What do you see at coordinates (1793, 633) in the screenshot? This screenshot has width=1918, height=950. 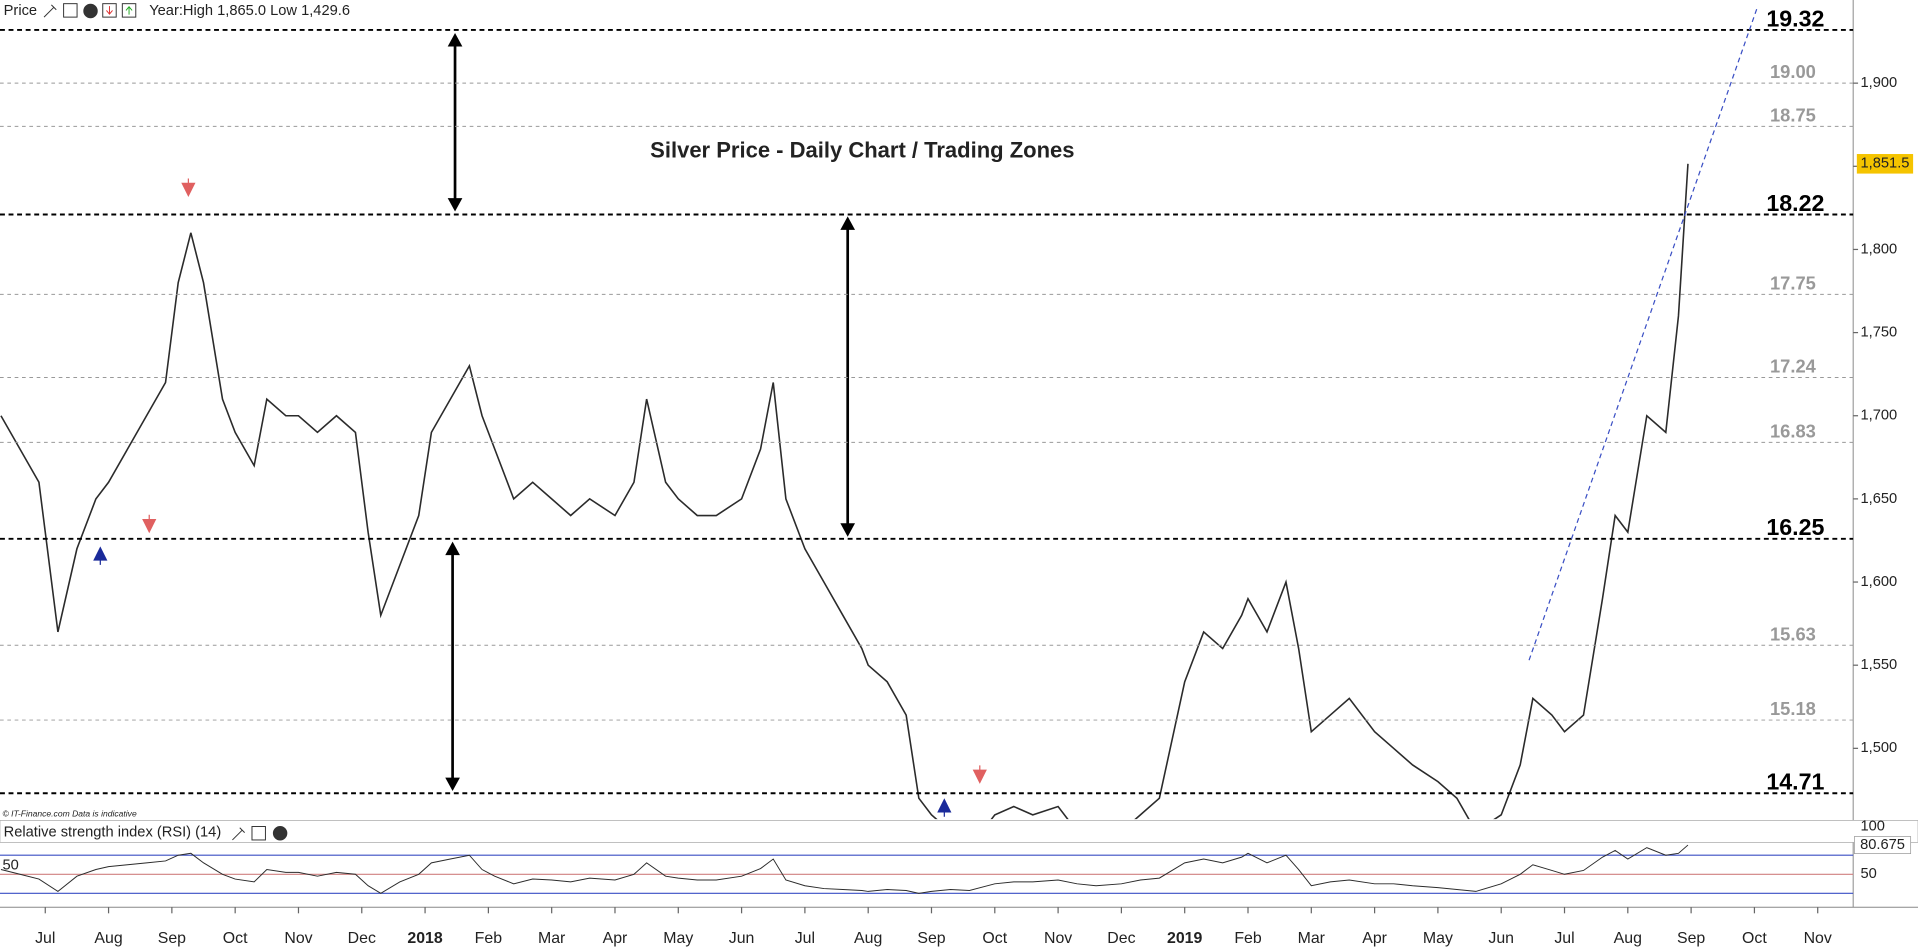 I see `level-label: 15.63` at bounding box center [1793, 633].